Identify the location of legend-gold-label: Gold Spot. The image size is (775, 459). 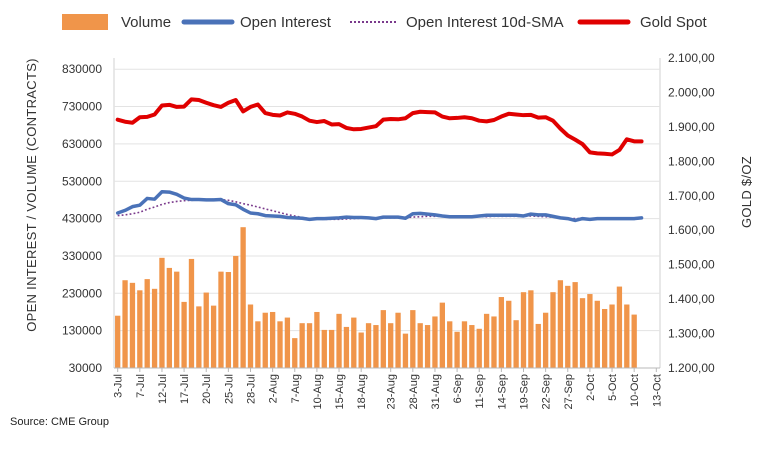
(674, 22).